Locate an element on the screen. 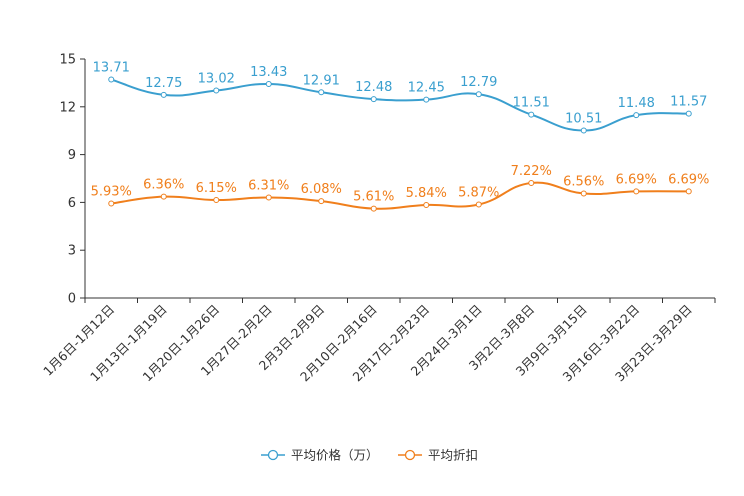 This screenshot has width=744, height=496. data-label: 6.31% is located at coordinates (268, 185).